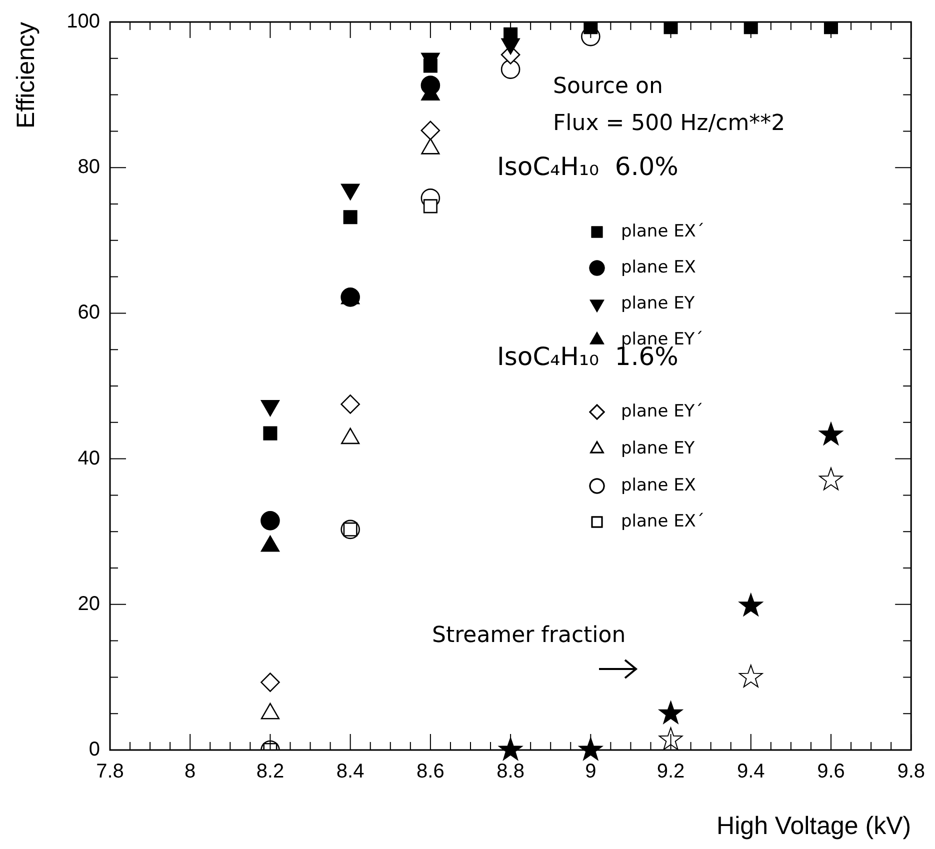  Describe the element at coordinates (911, 771) in the screenshot. I see `x-tick-label: 9.8` at that location.